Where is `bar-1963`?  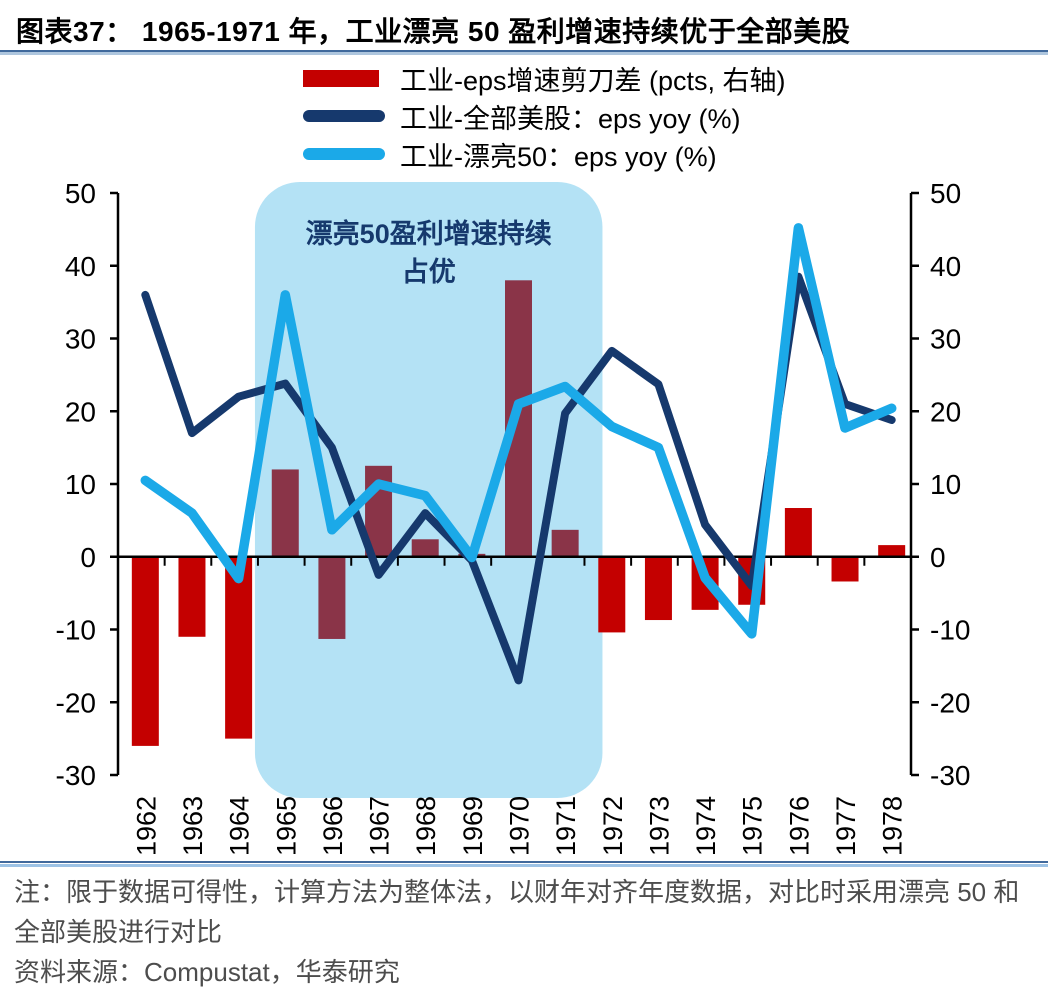 bar-1963 is located at coordinates (192, 596).